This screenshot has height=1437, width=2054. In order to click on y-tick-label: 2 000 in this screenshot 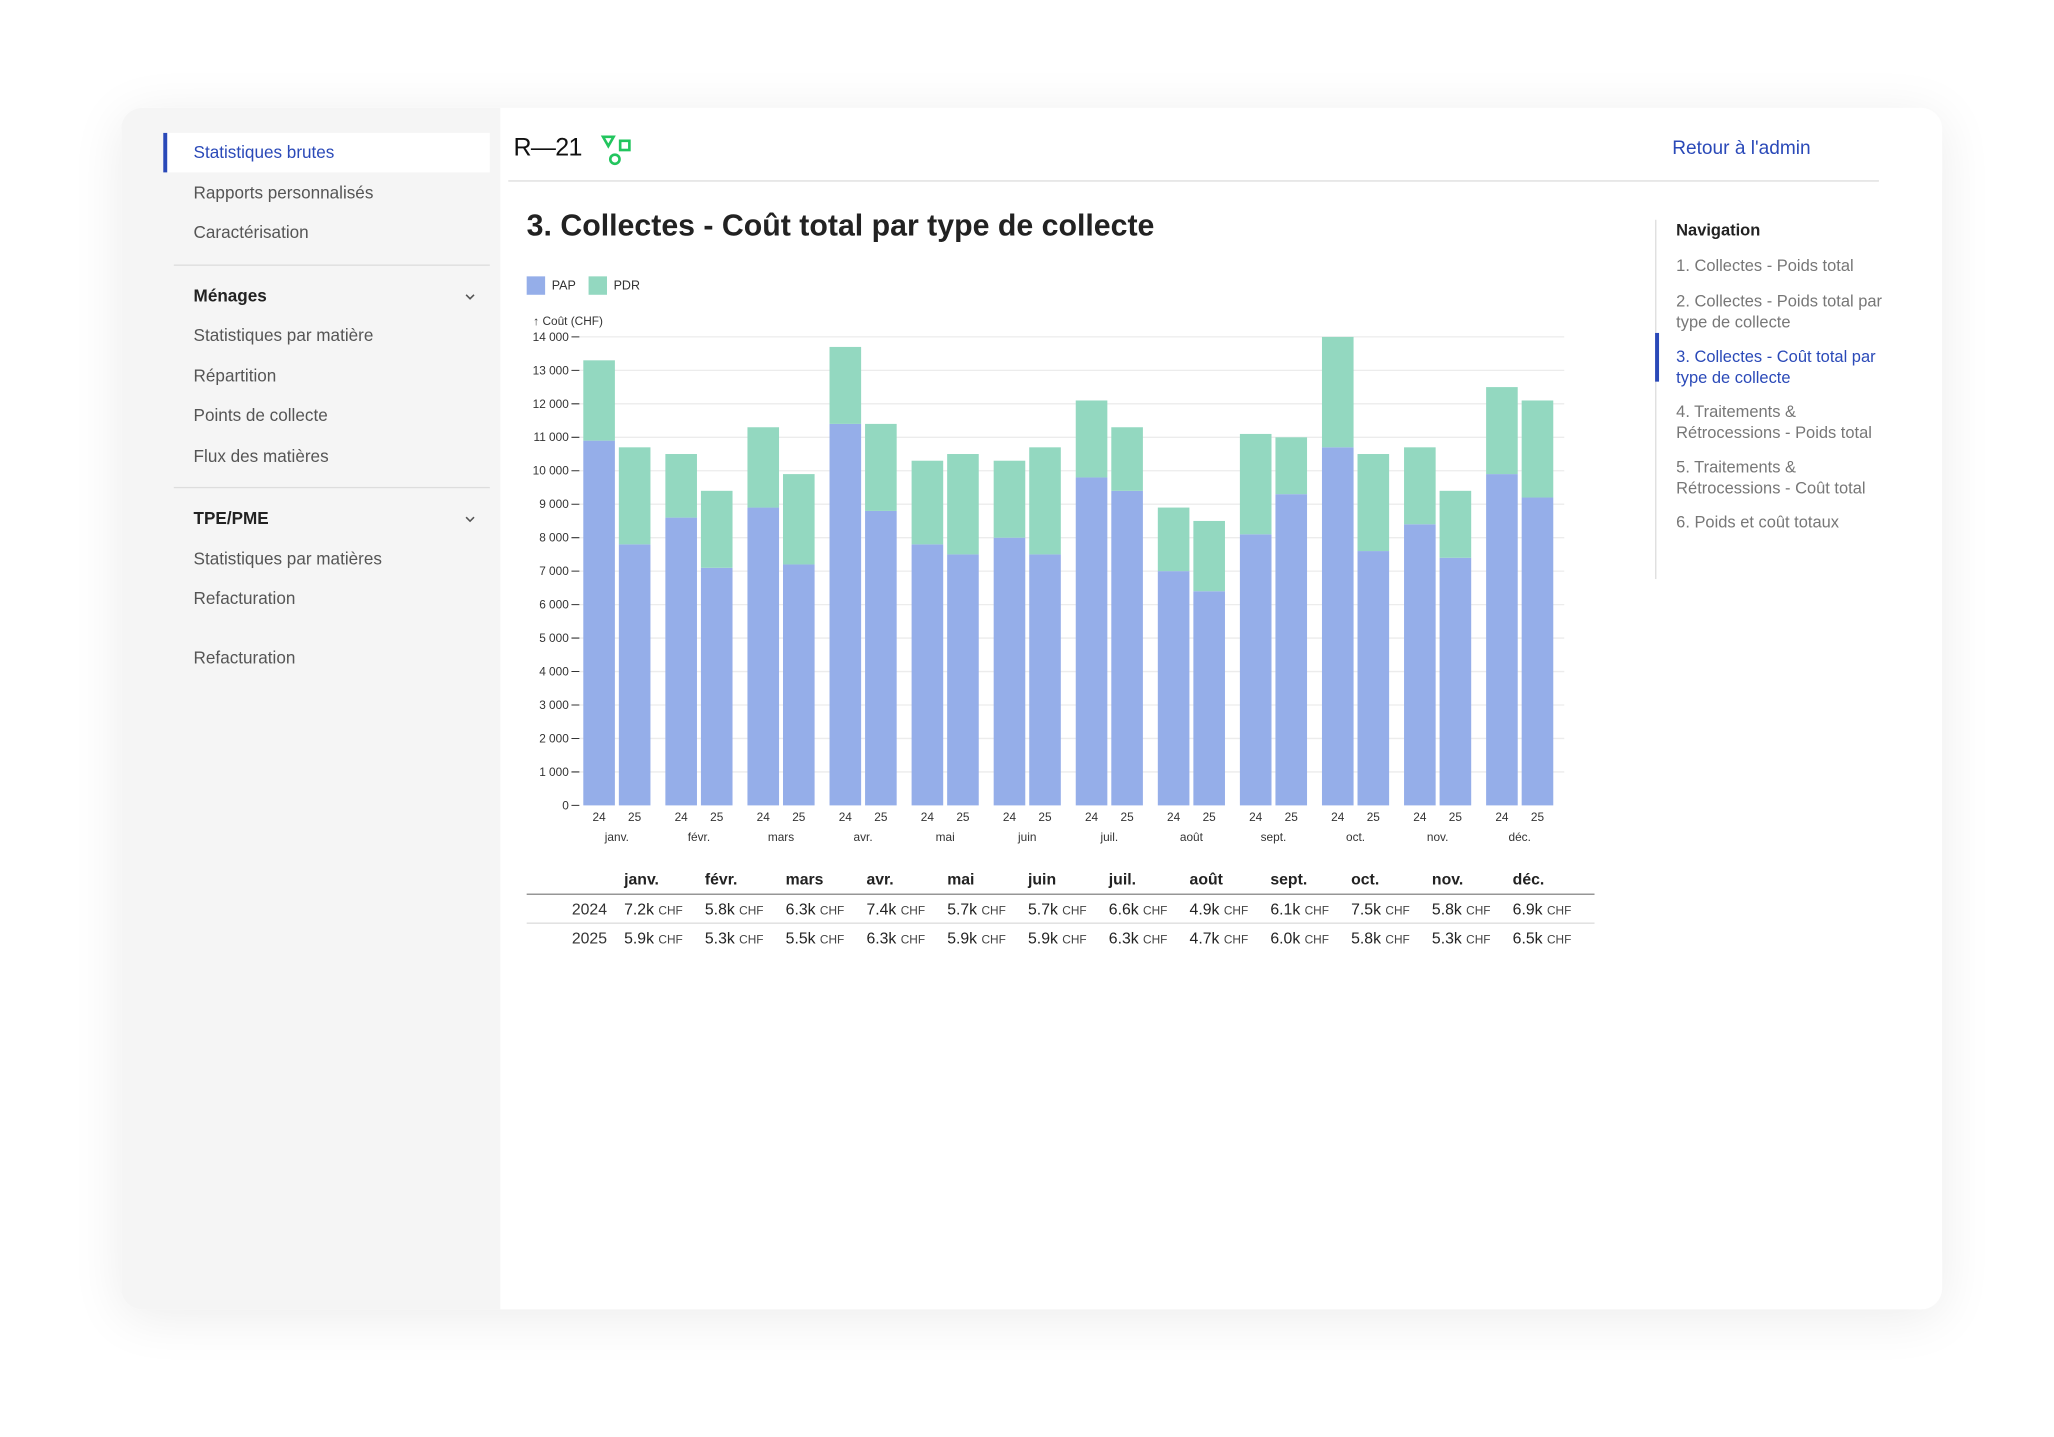, I will do `click(554, 738)`.